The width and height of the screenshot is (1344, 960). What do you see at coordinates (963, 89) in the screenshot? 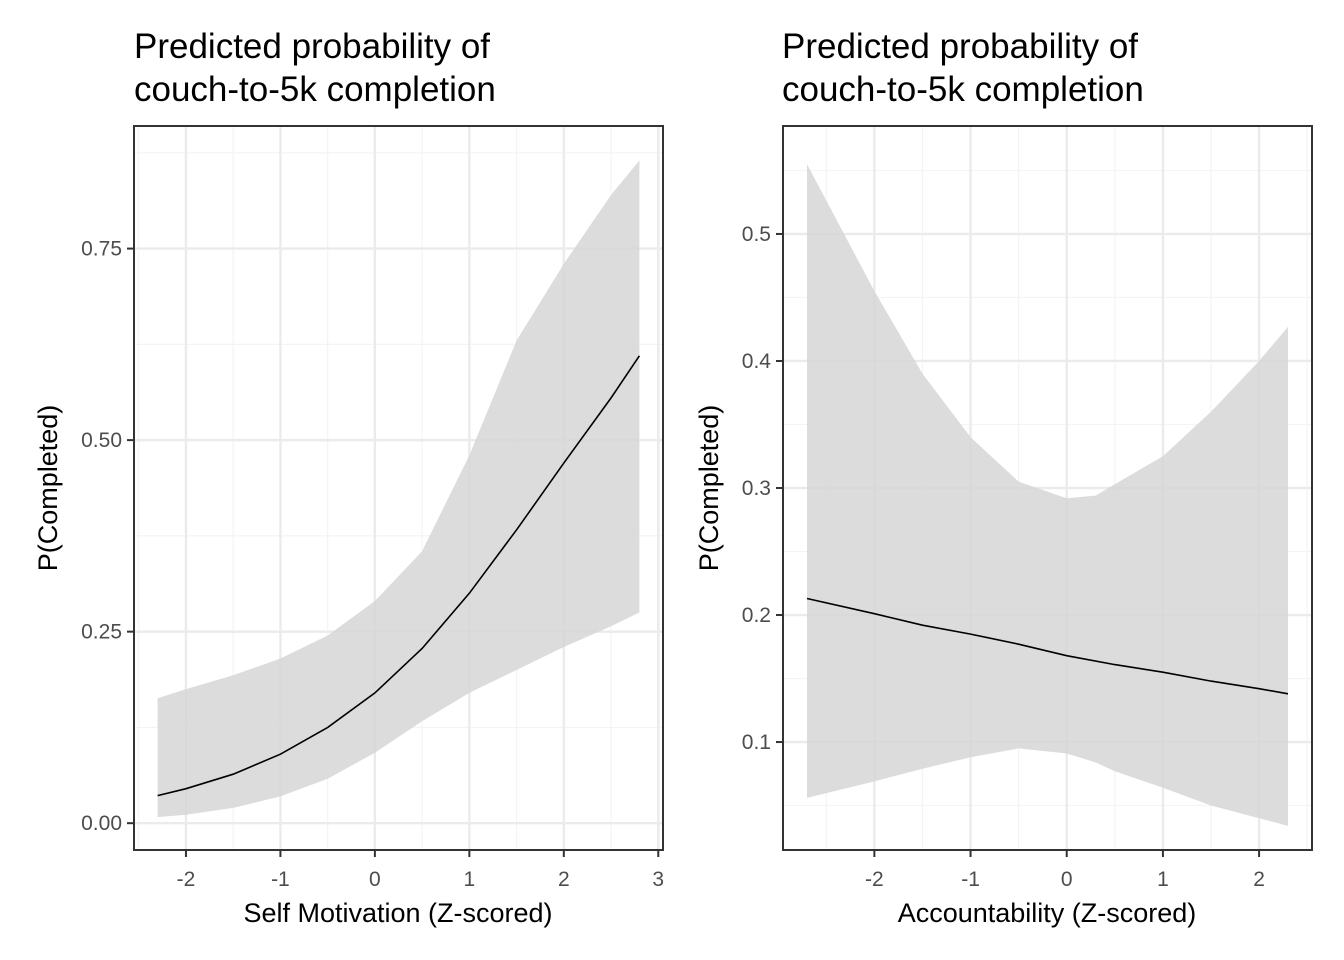
I see `panel-2-title-line-2: couch-to-5k completion` at bounding box center [963, 89].